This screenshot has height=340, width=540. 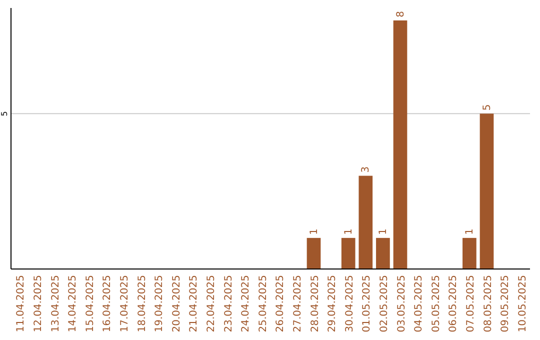 I want to click on x-tick-label: 20.04.2025, so click(x=176, y=303).